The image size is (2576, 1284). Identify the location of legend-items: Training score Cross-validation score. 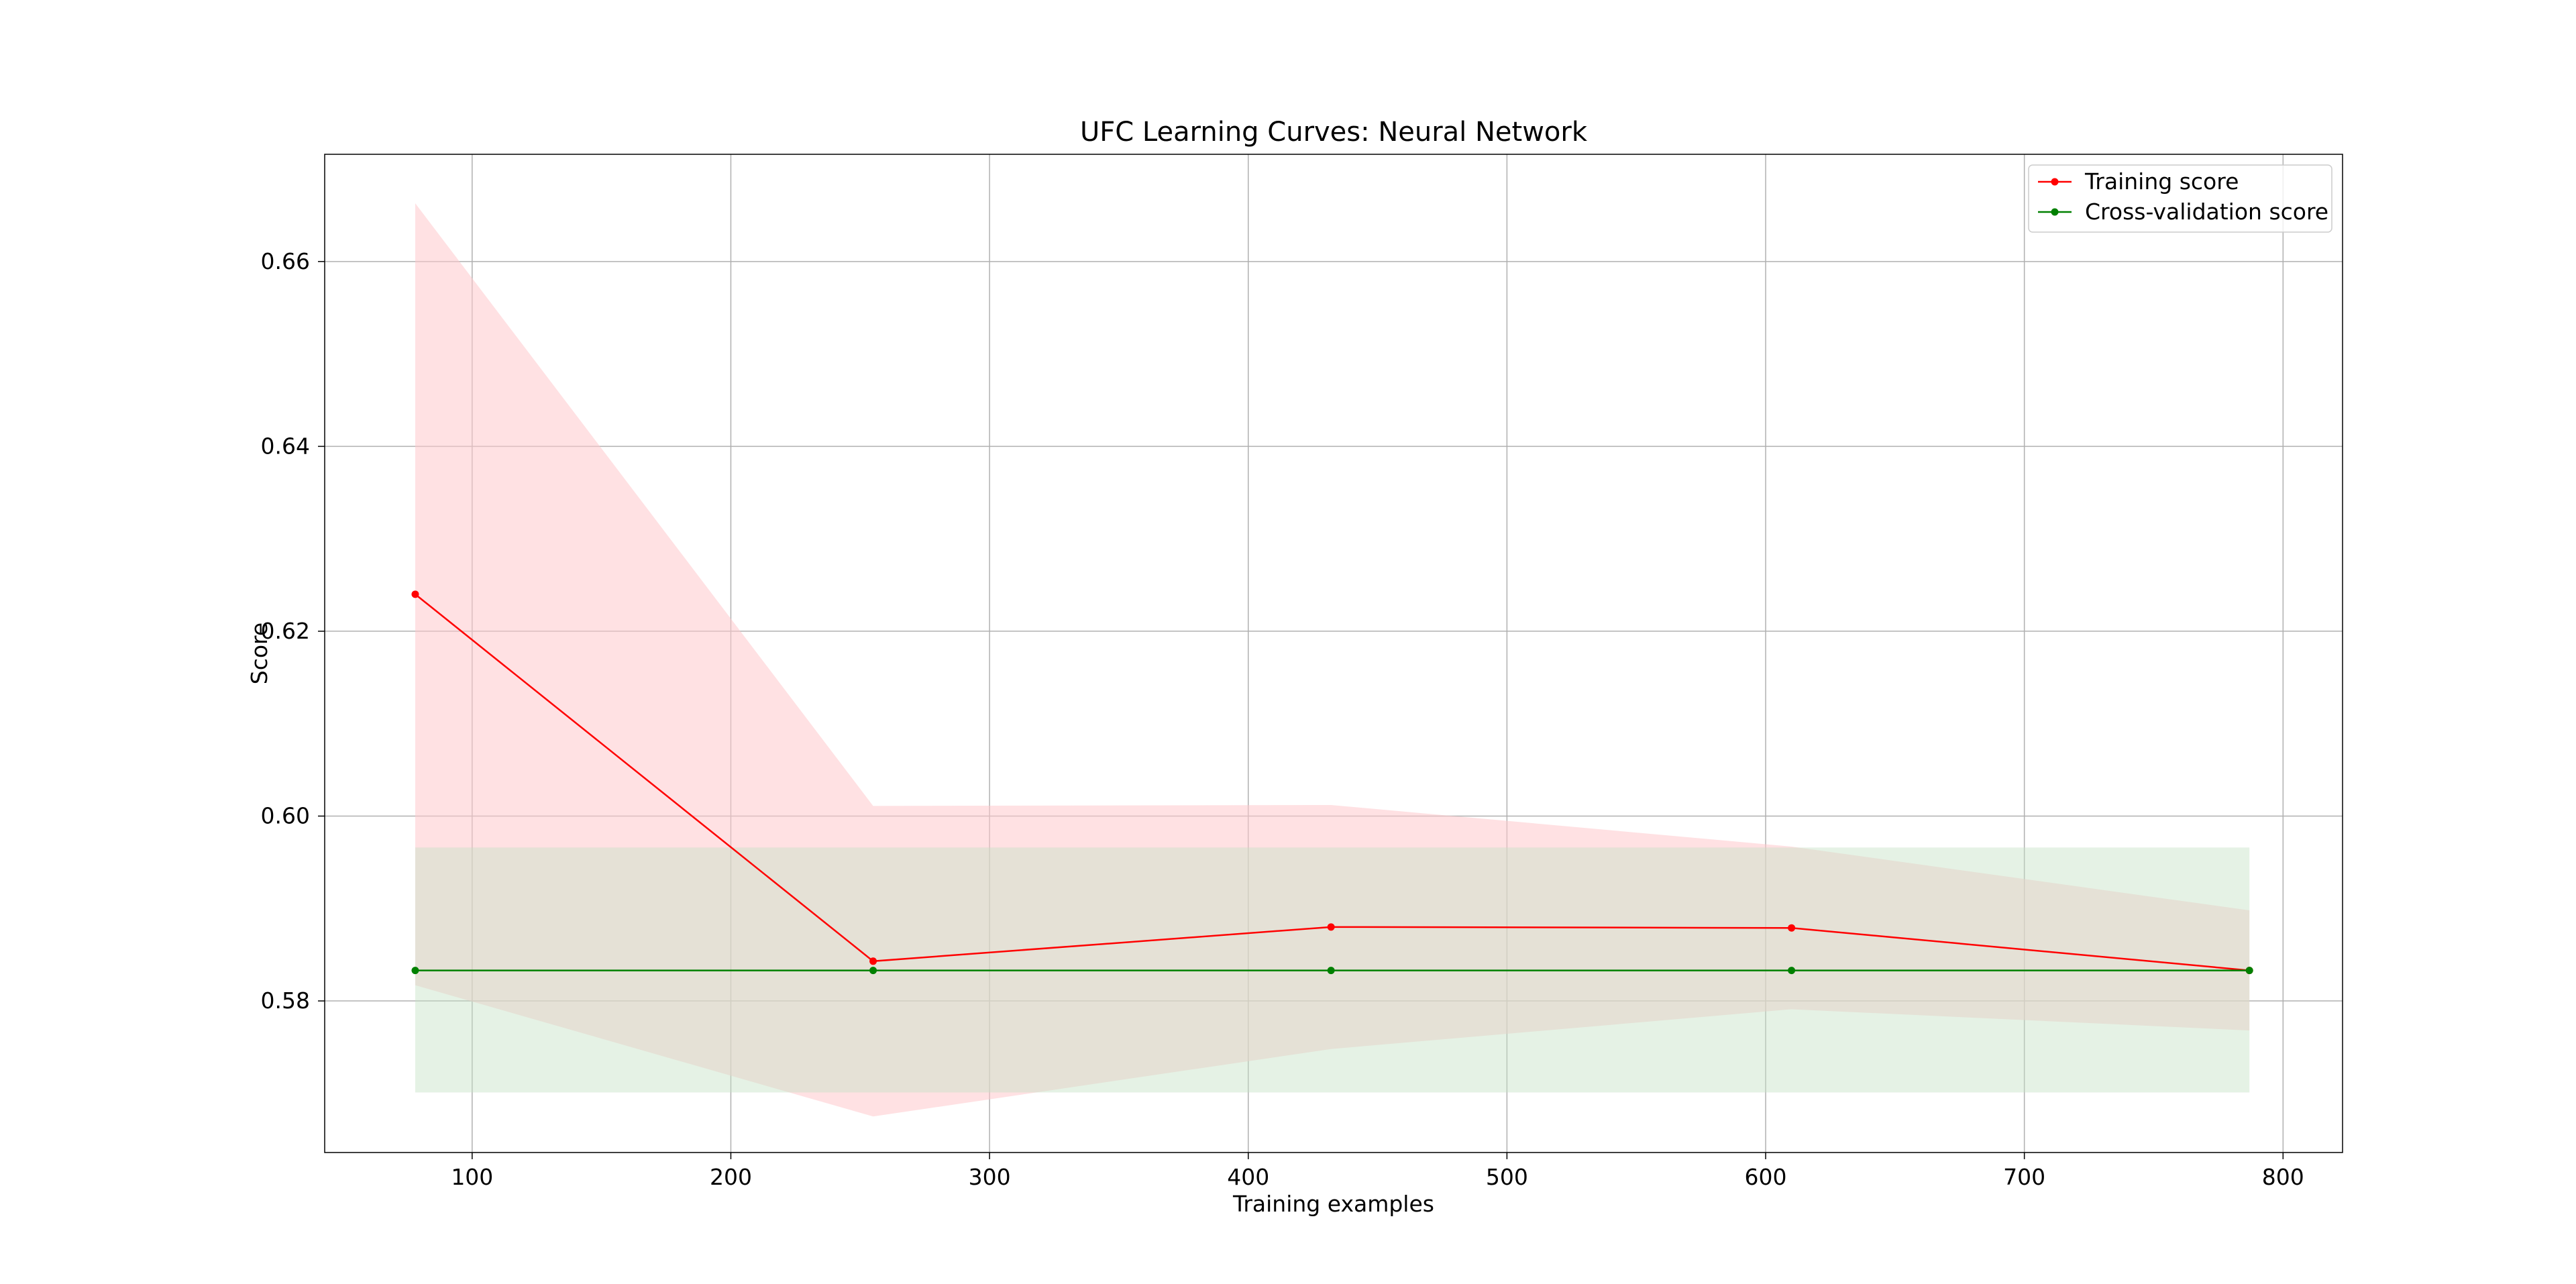
(2183, 196).